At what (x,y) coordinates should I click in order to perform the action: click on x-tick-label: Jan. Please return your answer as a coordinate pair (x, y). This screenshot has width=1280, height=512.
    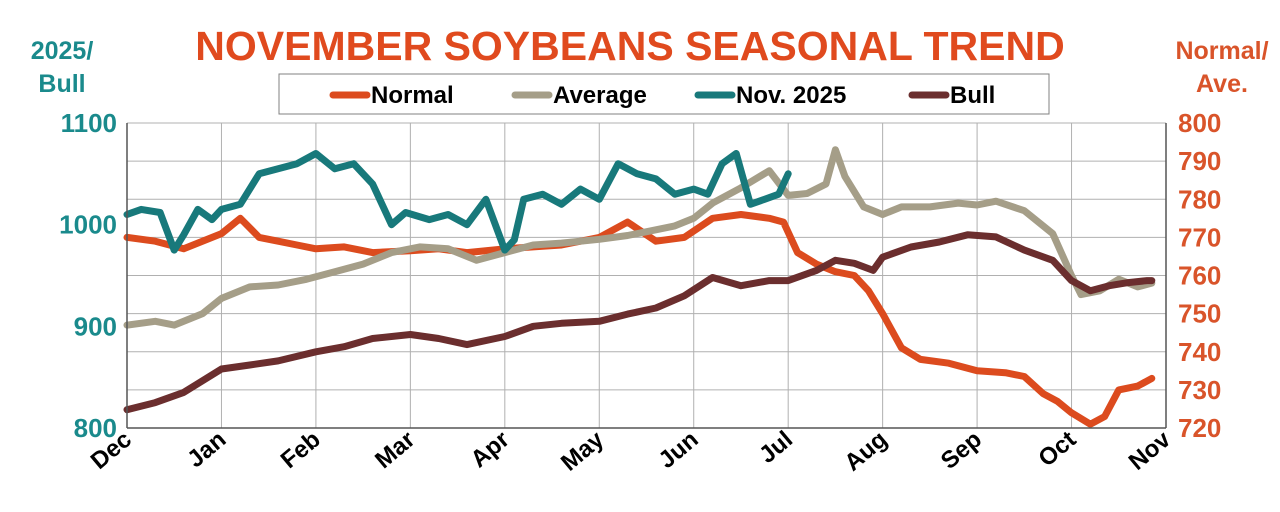
    Looking at the image, I should click on (206, 449).